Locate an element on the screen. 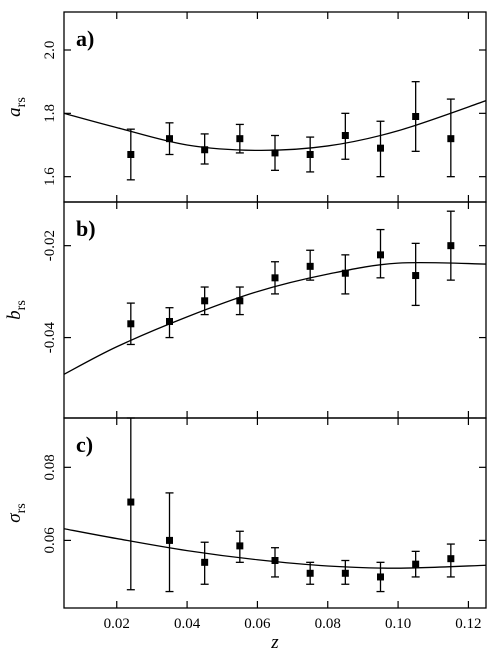 This screenshot has height=650, width=500. panel-a-fit-curve is located at coordinates (275, 126).